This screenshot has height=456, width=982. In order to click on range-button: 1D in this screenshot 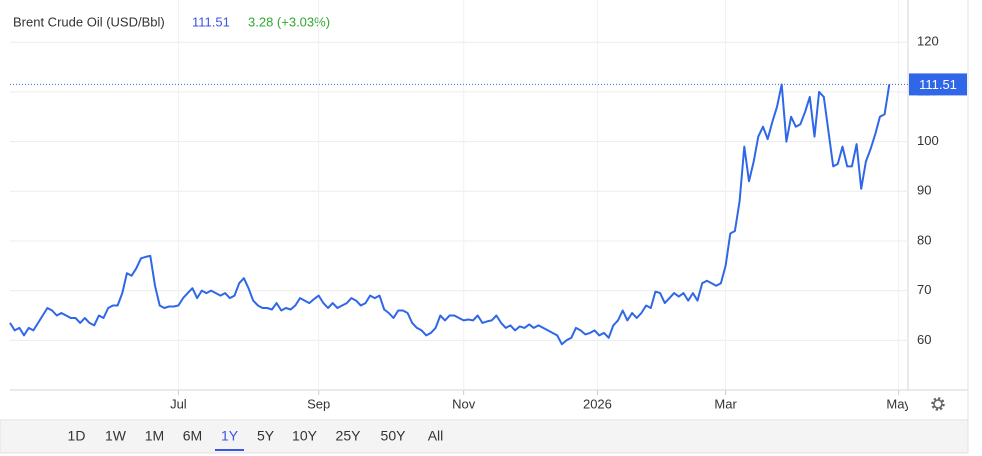, I will do `click(77, 436)`.